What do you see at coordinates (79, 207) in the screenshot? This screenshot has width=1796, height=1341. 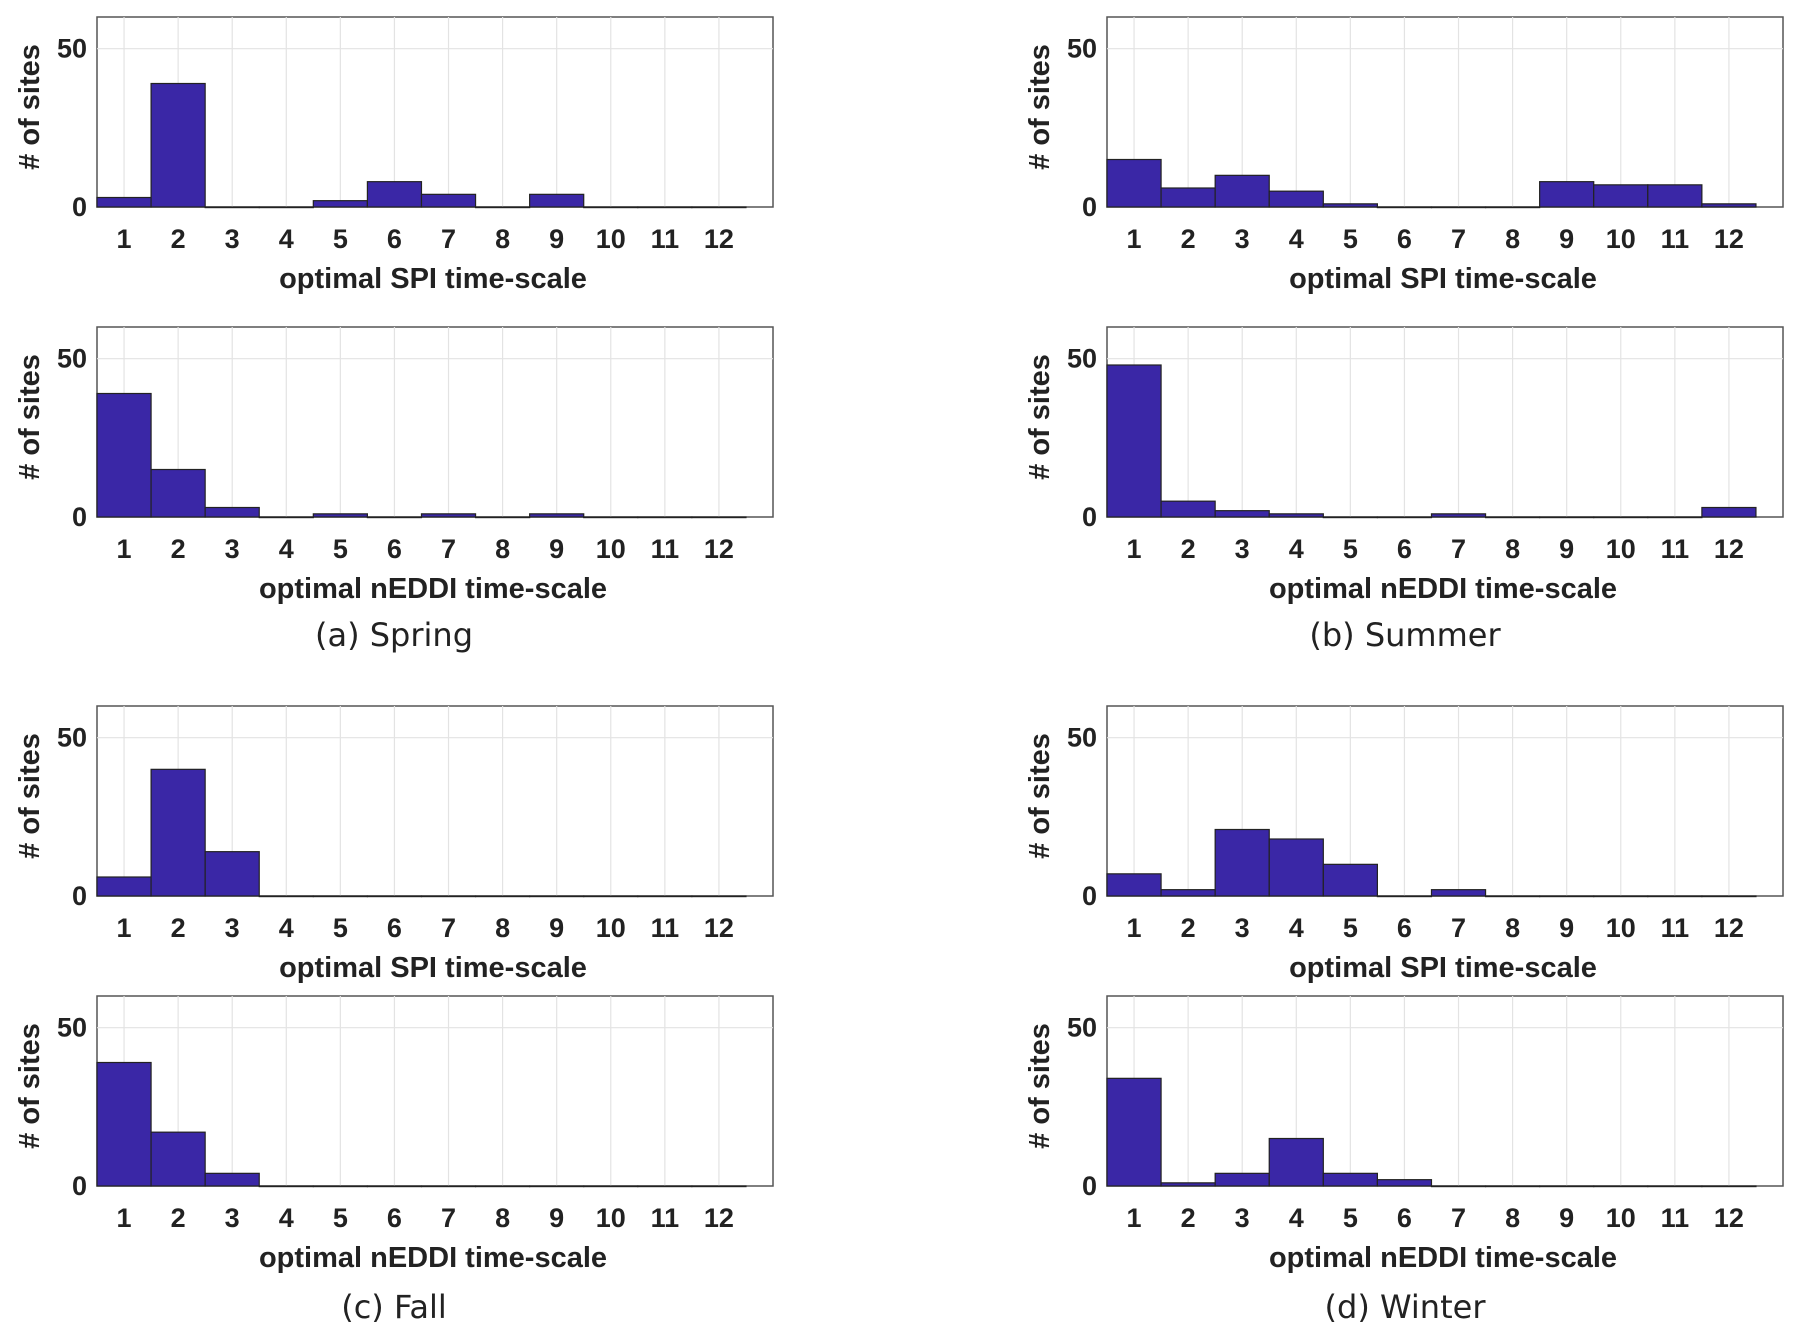 I see `y-tick-label: 0` at bounding box center [79, 207].